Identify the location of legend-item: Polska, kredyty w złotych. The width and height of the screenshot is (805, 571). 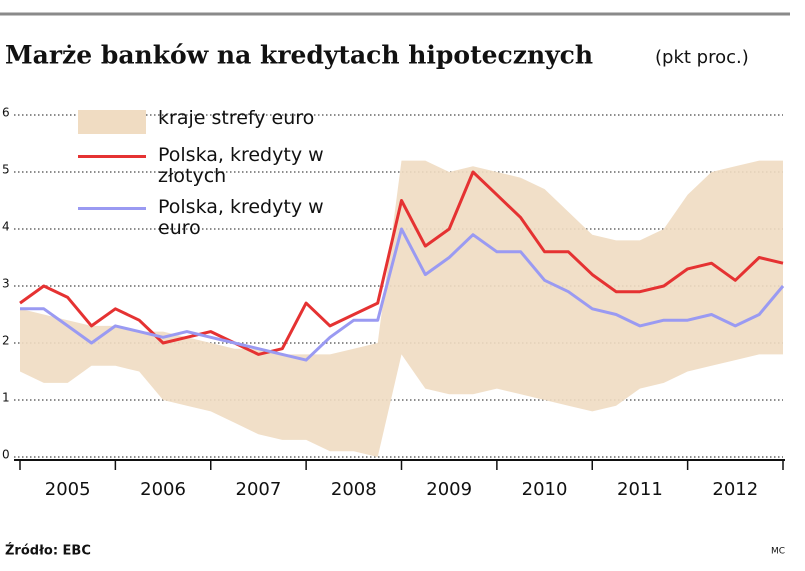
(208, 166).